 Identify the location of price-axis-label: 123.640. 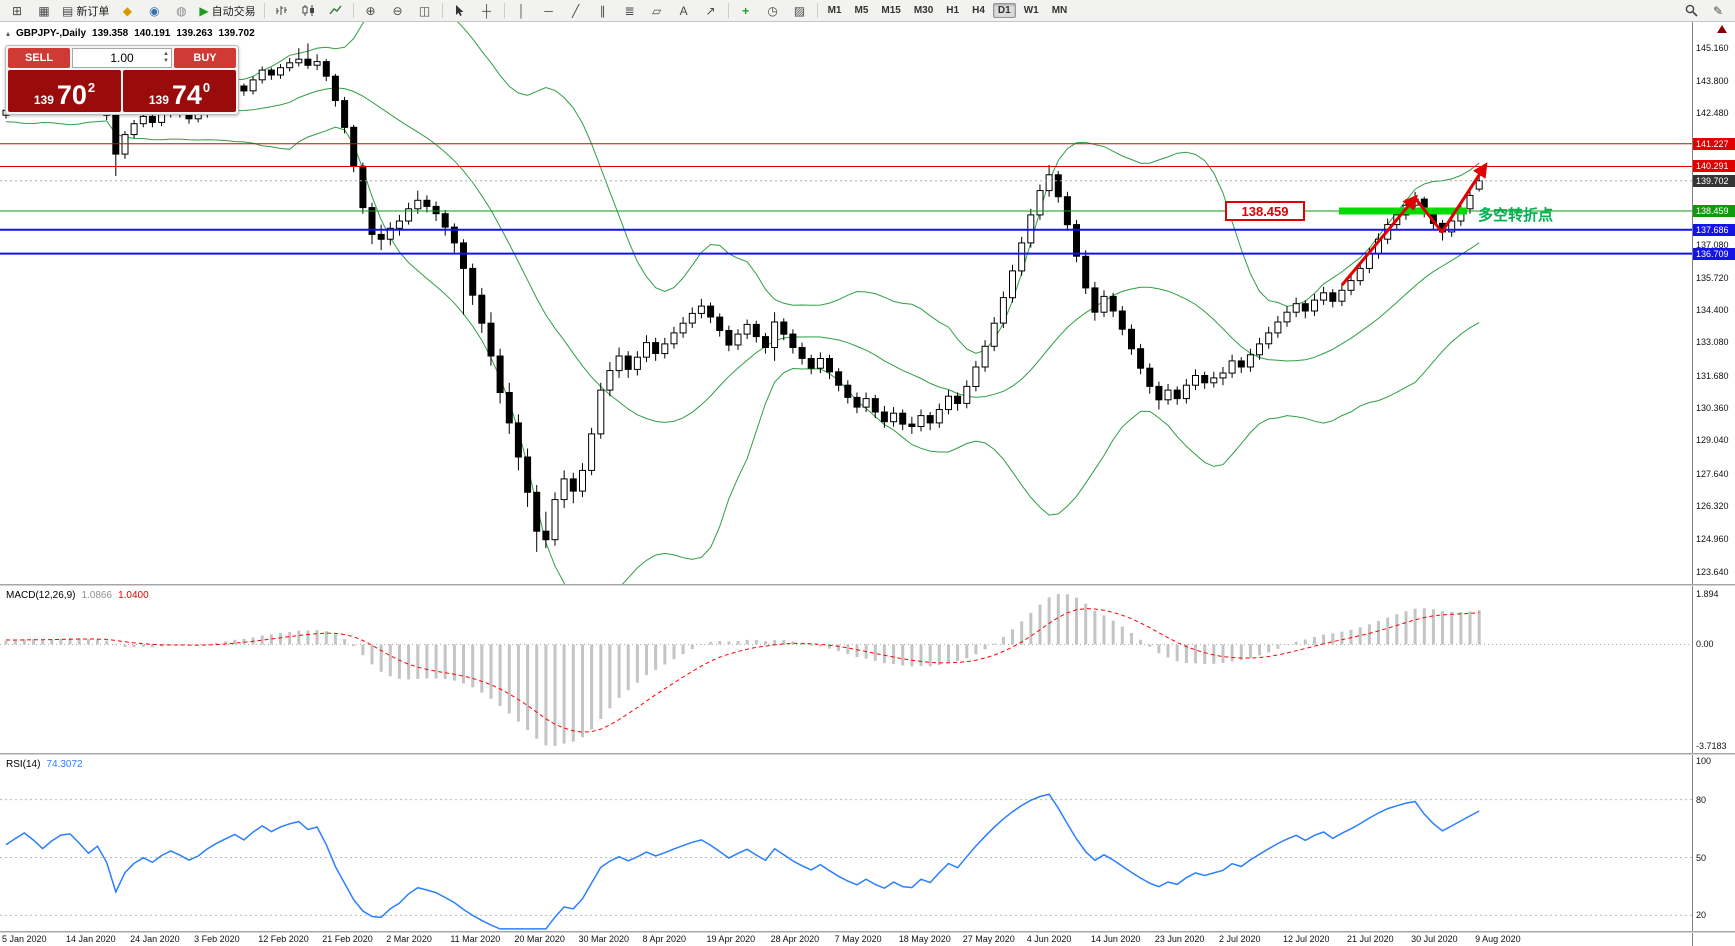
(1712, 571).